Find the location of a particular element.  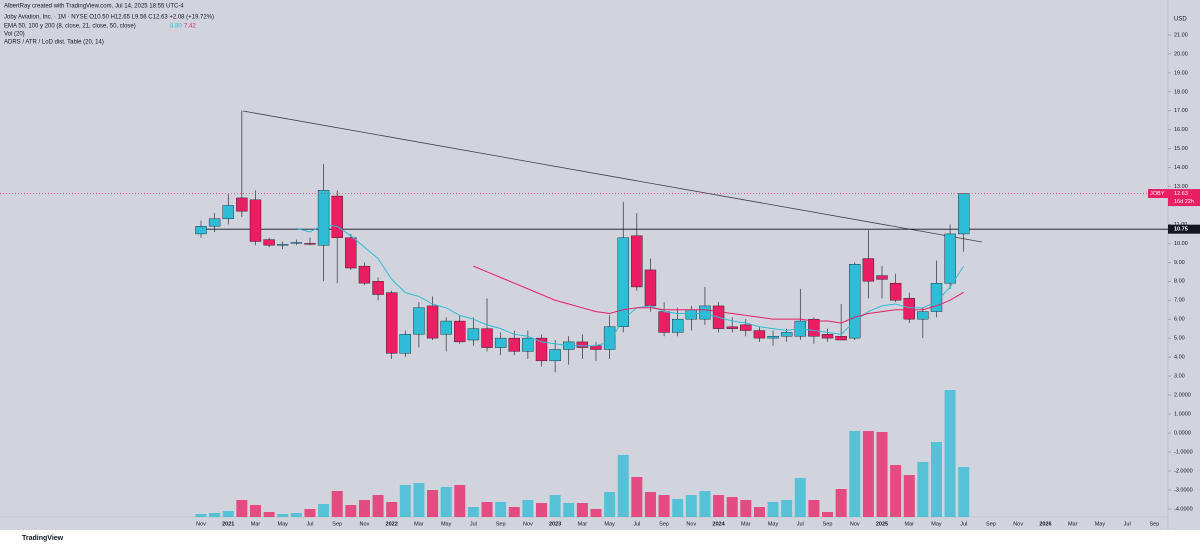

legend-entry: 7.42 is located at coordinates (190, 27).